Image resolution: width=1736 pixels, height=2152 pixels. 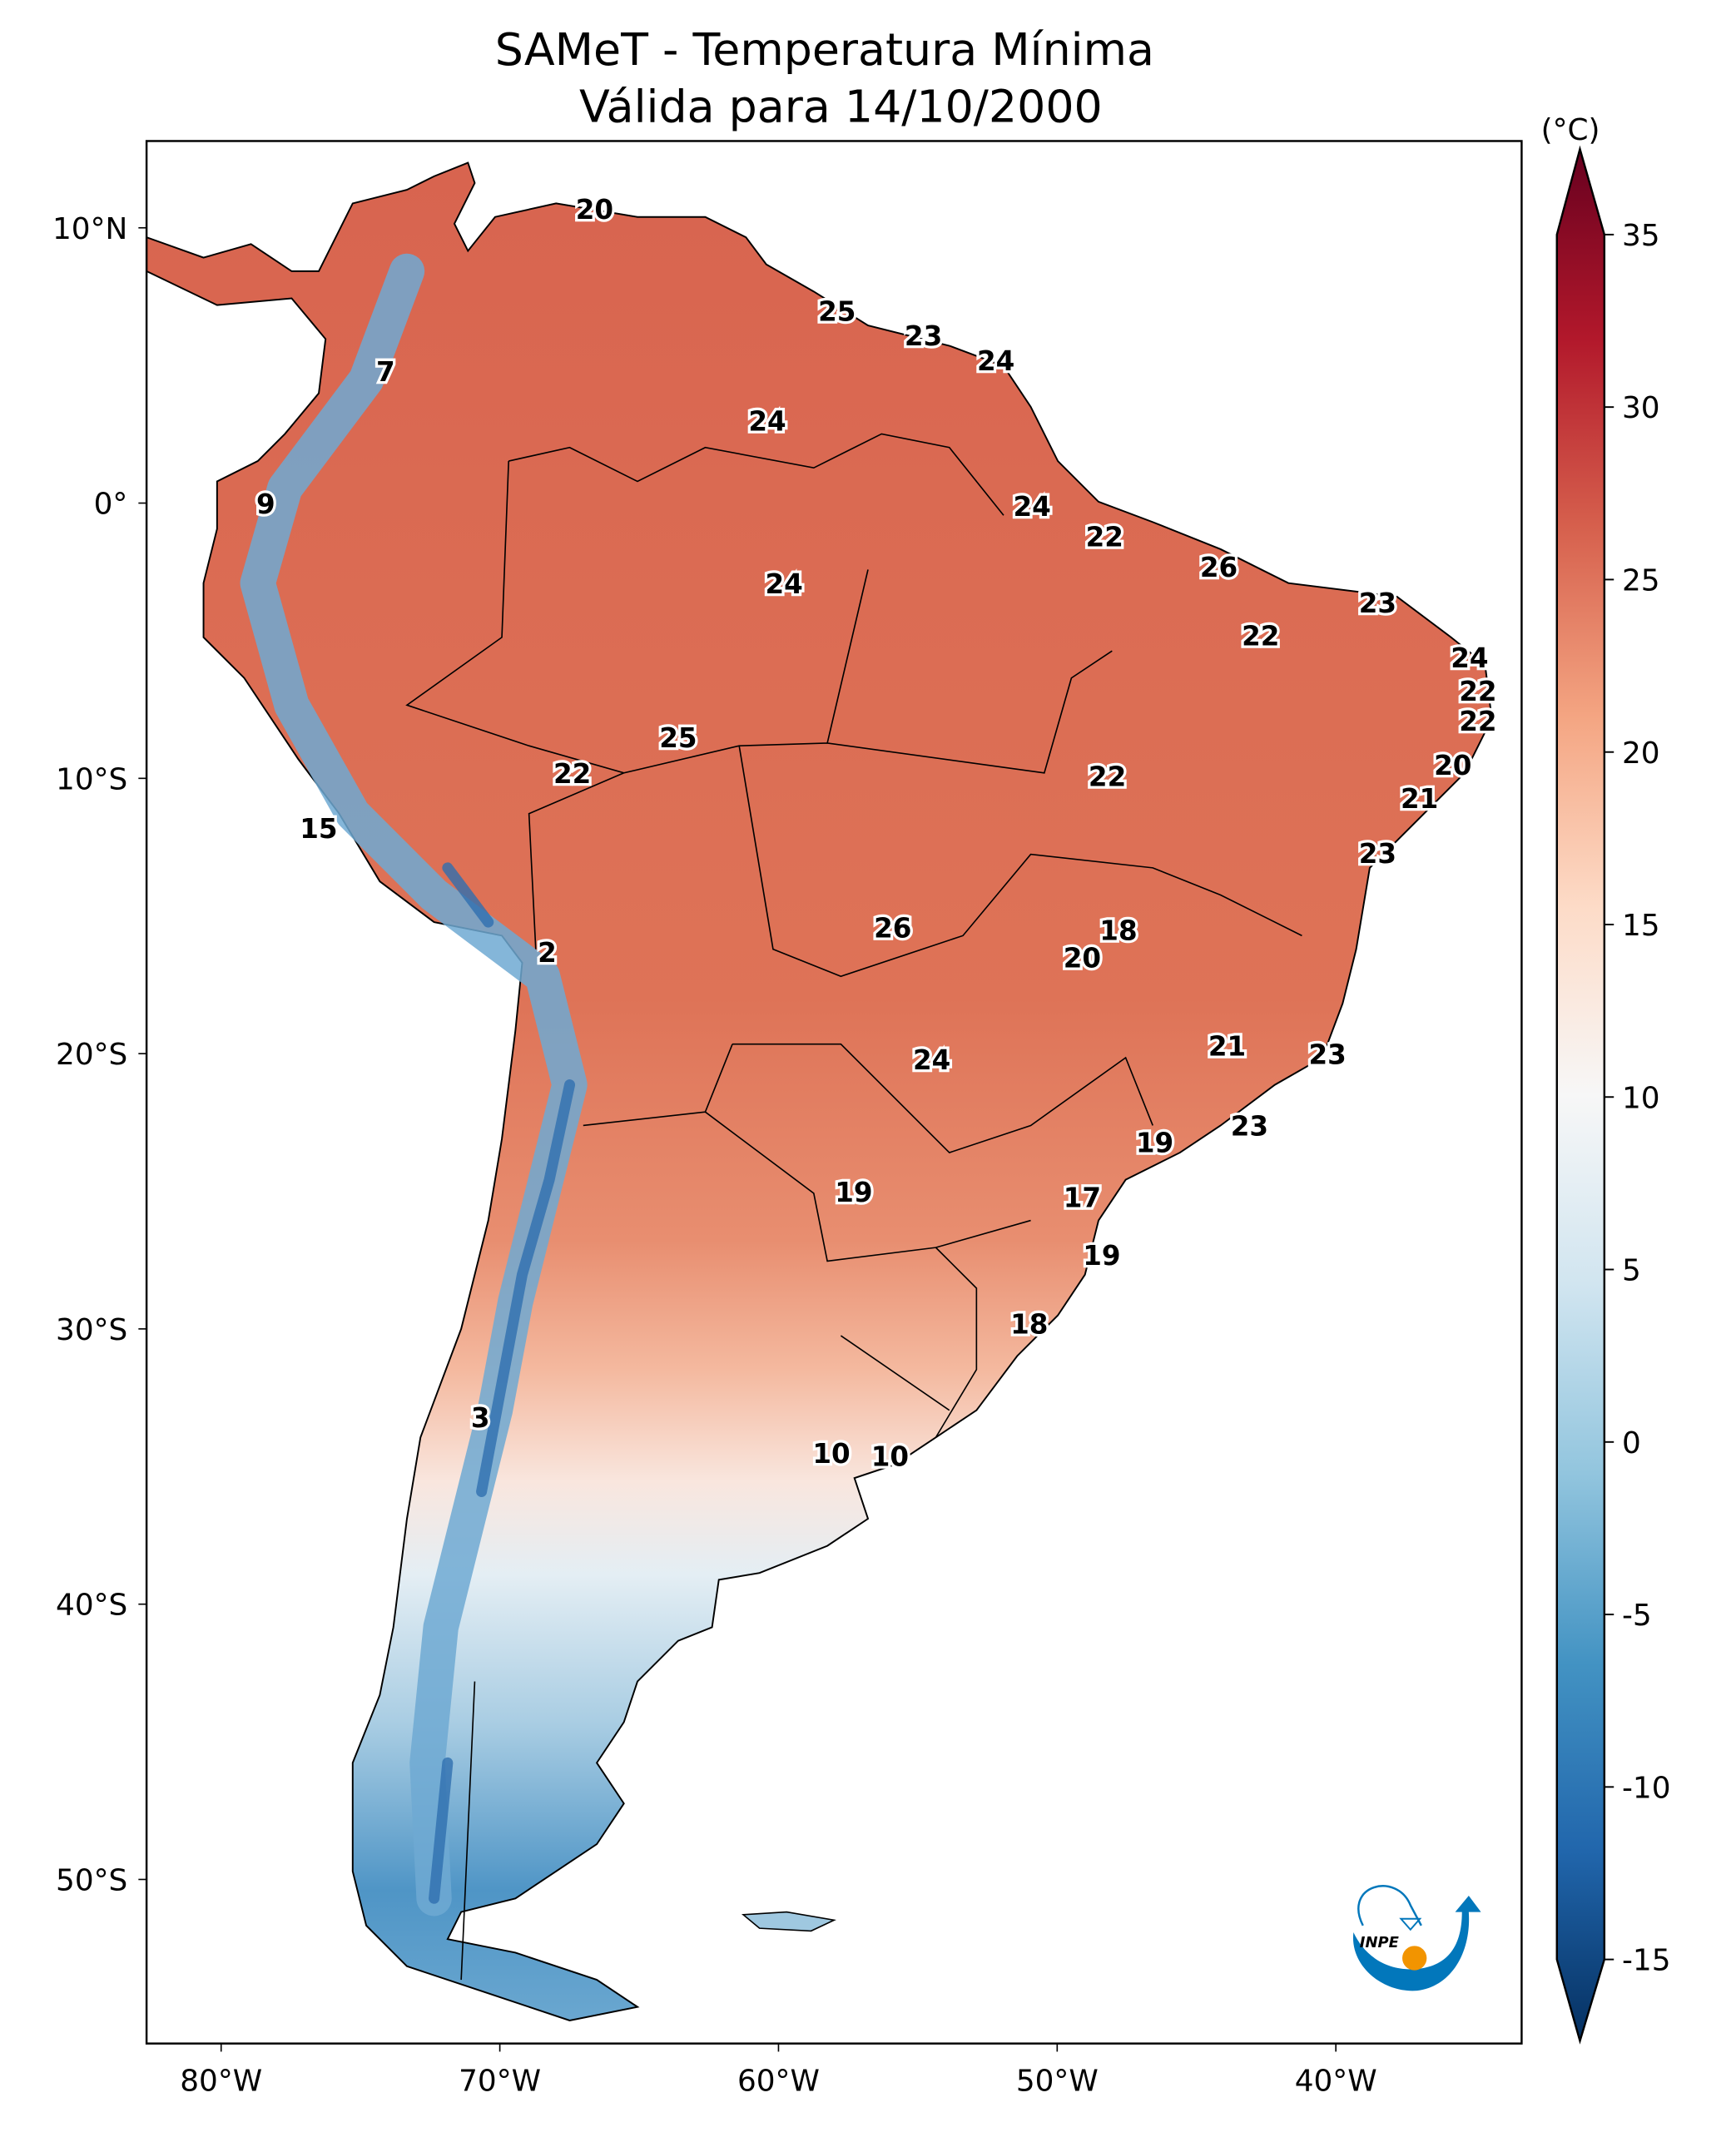 What do you see at coordinates (91, 1881) in the screenshot?
I see `lat-tick-label: 50°S` at bounding box center [91, 1881].